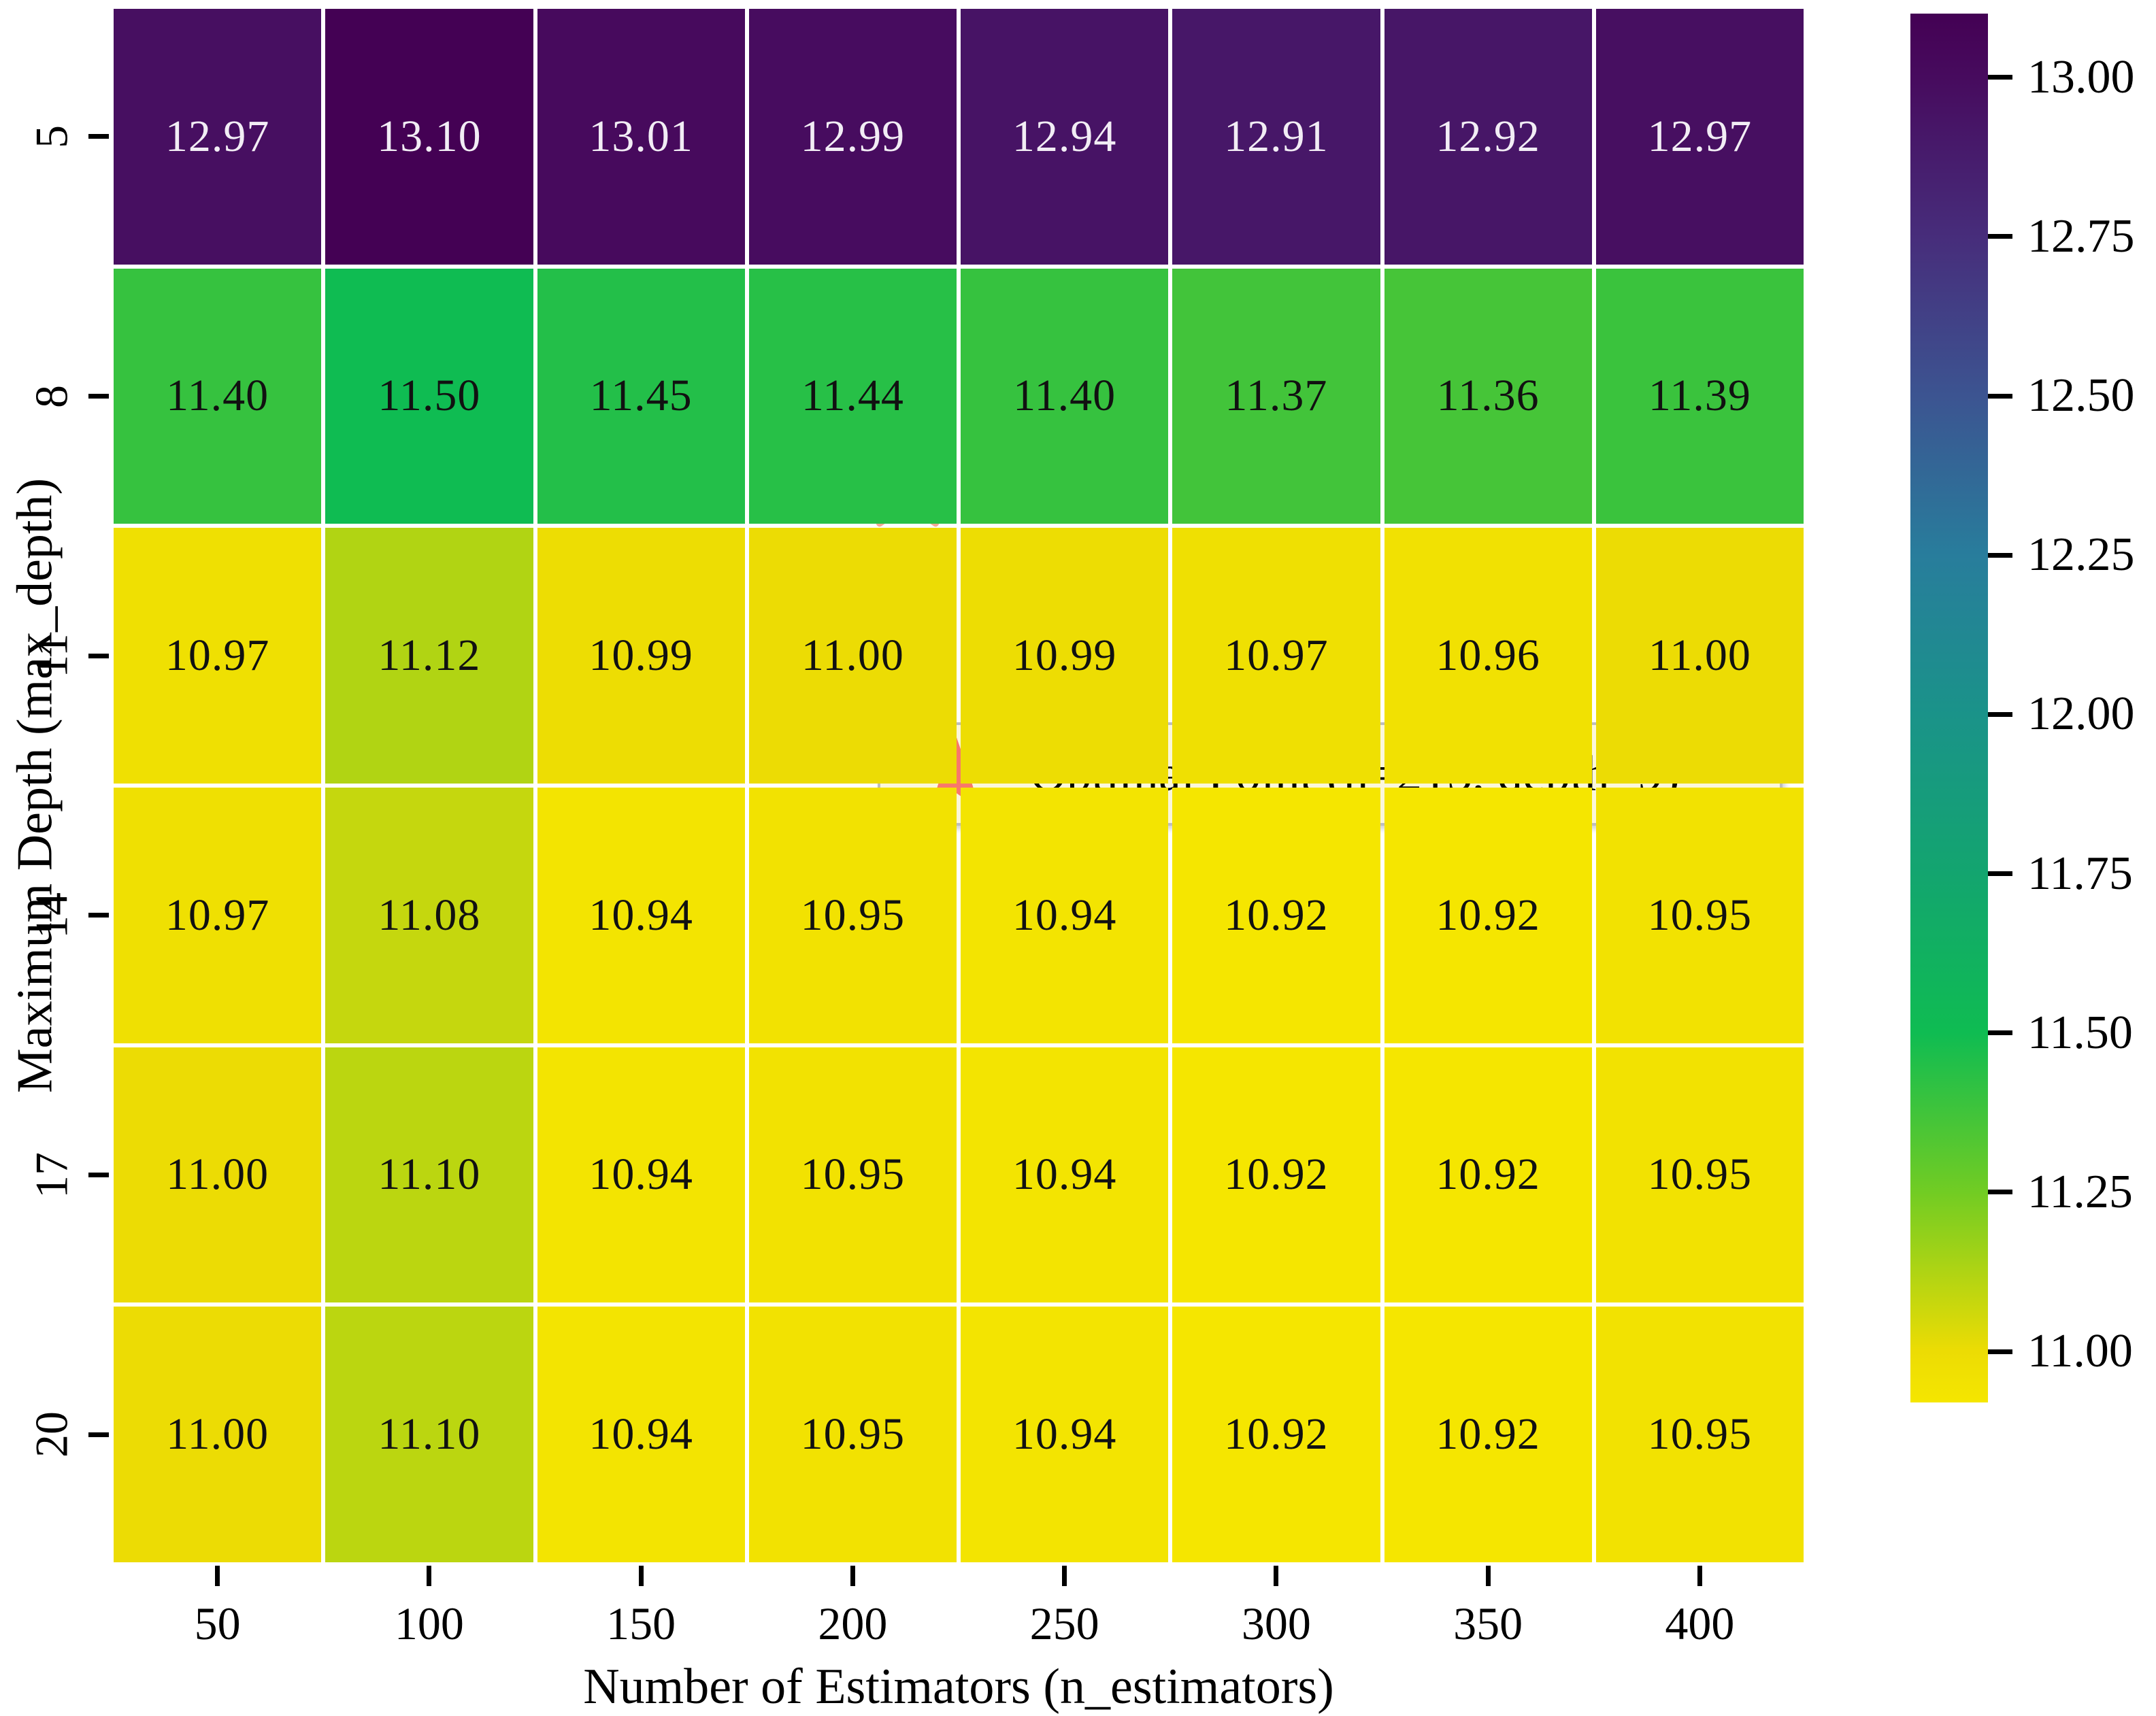 This screenshot has height=1716, width=2156. I want to click on heatmap-cell: 11.10, so click(429, 1434).